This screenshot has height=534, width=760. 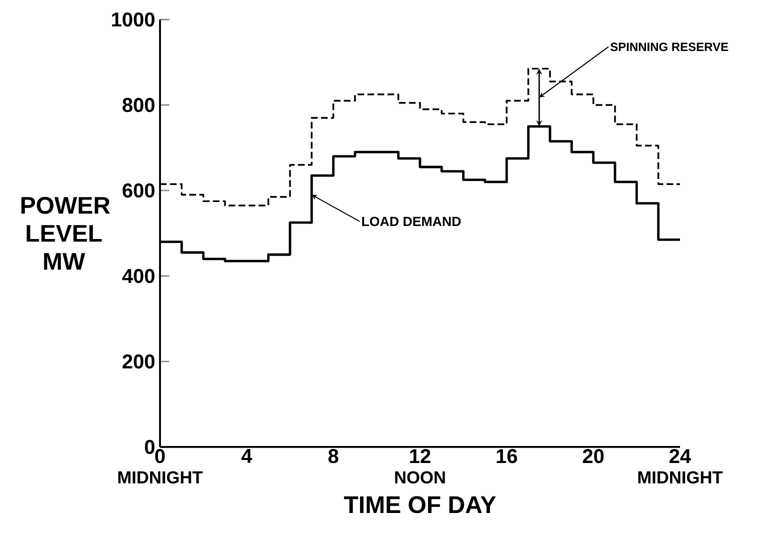 I want to click on text: NOON, so click(x=420, y=477).